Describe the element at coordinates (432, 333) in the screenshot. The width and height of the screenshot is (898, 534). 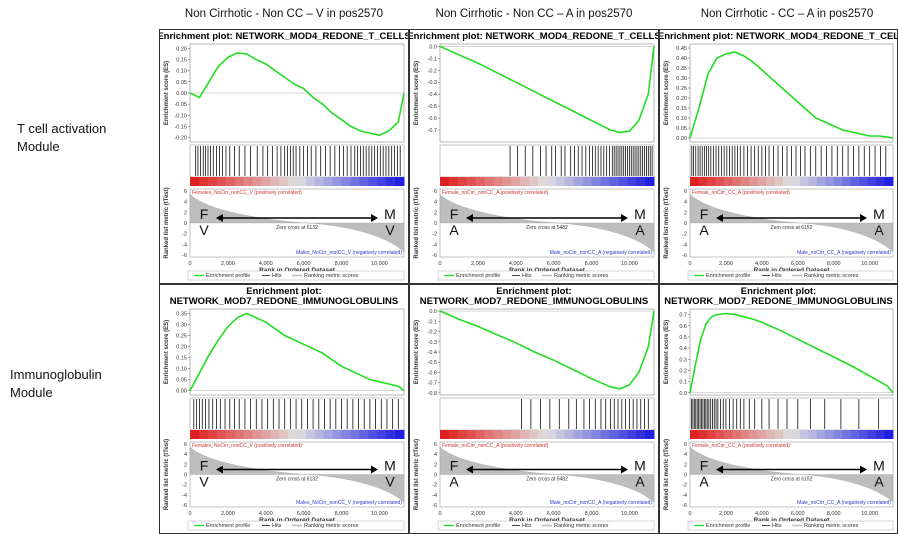
I see `y-tick-label: -0.2` at that location.